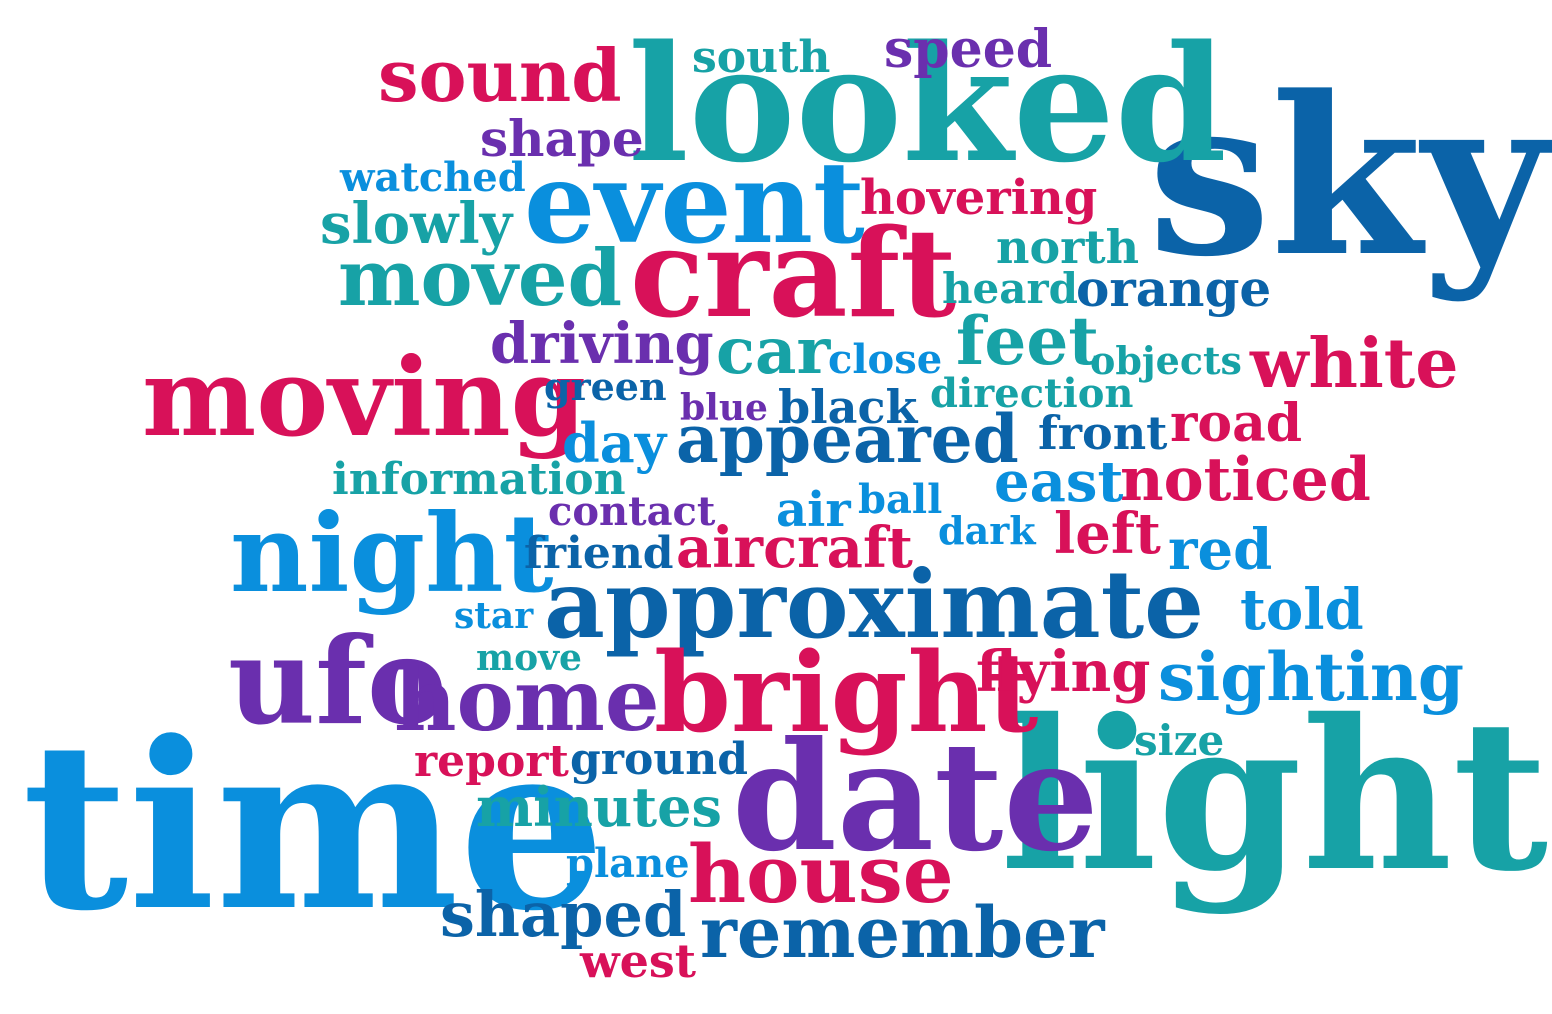  What do you see at coordinates (1059, 482) in the screenshot?
I see `word-east: east` at bounding box center [1059, 482].